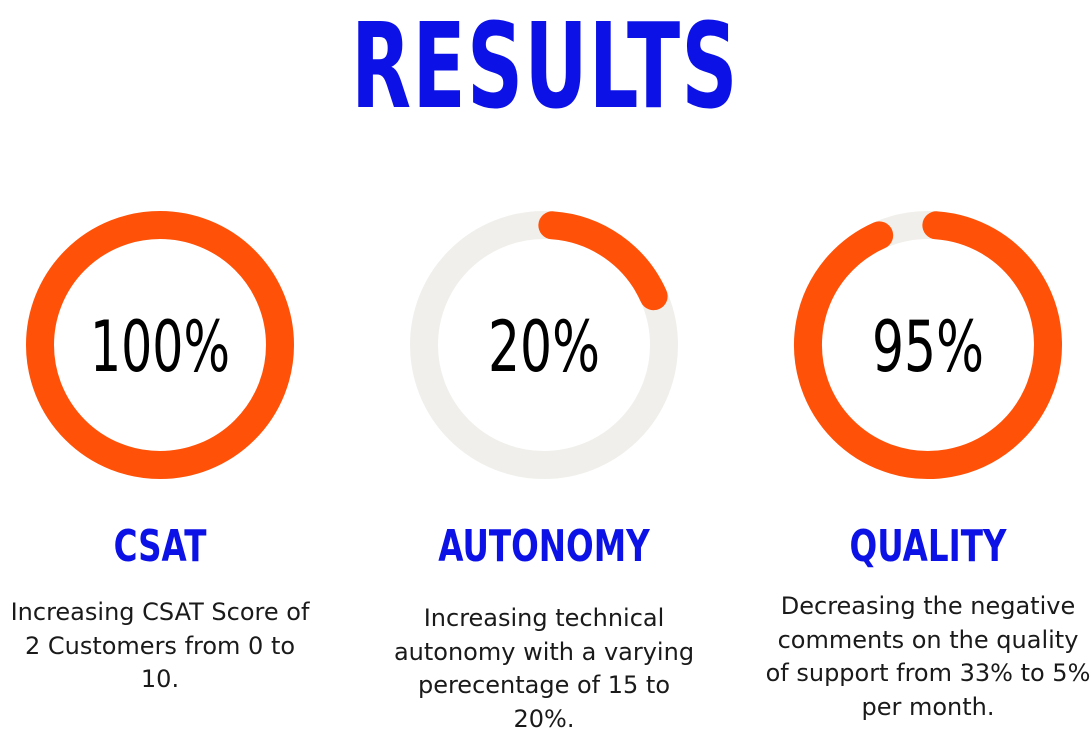 The image size is (1090, 749). I want to click on page-title: RESULTS, so click(545, 67).